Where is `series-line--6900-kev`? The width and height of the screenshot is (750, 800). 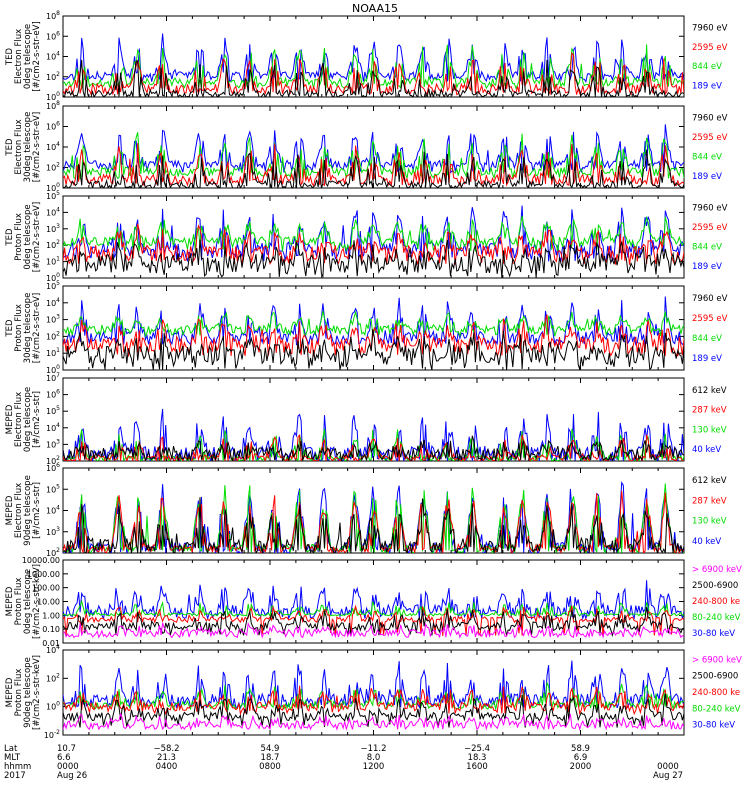
series-line--6900-kev is located at coordinates (373, 721).